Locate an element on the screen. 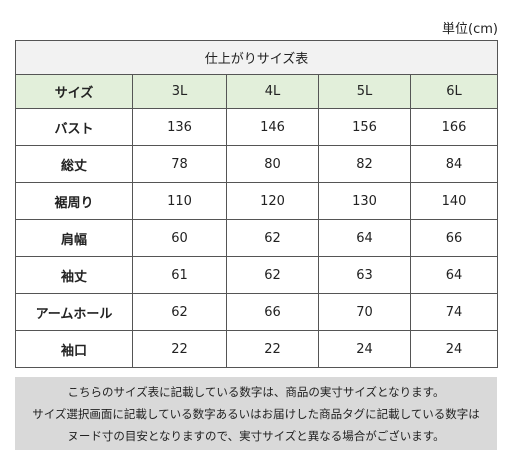 This screenshot has height=464, width=512. data-row: 袖丈 61 62 63 64 is located at coordinates (257, 275).